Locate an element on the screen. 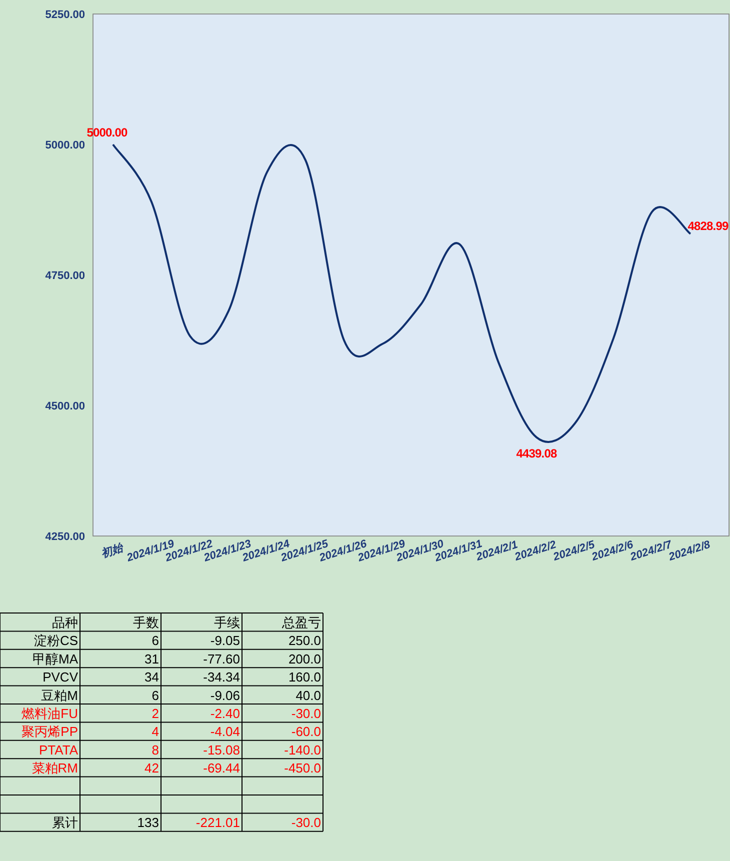 Image resolution: width=730 pixels, height=861 pixels. text: 31 is located at coordinates (151, 658).